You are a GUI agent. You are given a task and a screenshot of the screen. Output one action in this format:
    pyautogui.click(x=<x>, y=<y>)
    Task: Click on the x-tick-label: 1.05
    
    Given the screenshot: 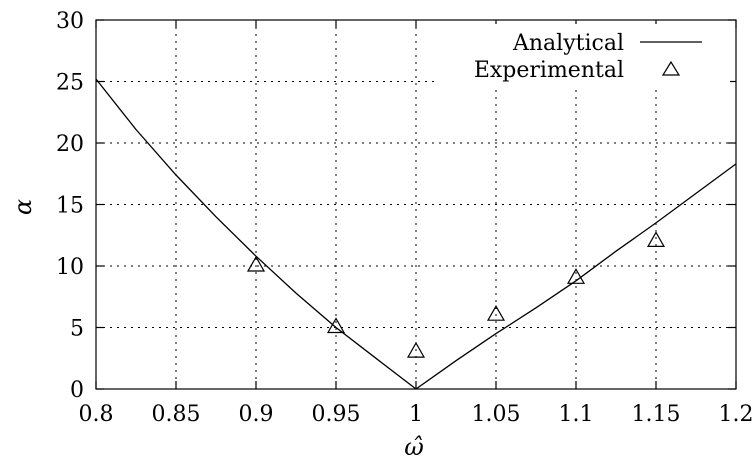 What is the action you would take?
    pyautogui.click(x=496, y=414)
    